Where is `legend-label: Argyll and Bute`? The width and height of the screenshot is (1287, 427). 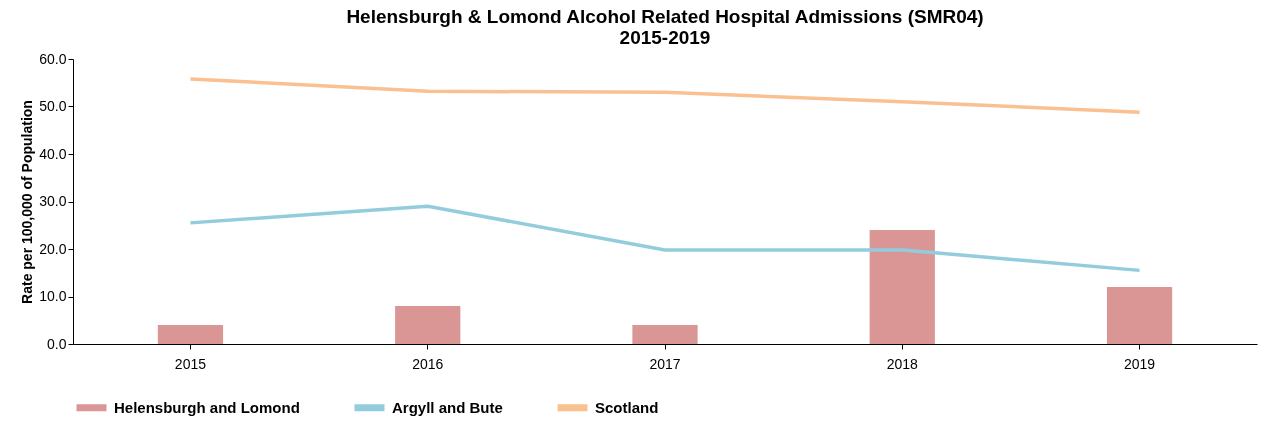 legend-label: Argyll and Bute is located at coordinates (447, 407).